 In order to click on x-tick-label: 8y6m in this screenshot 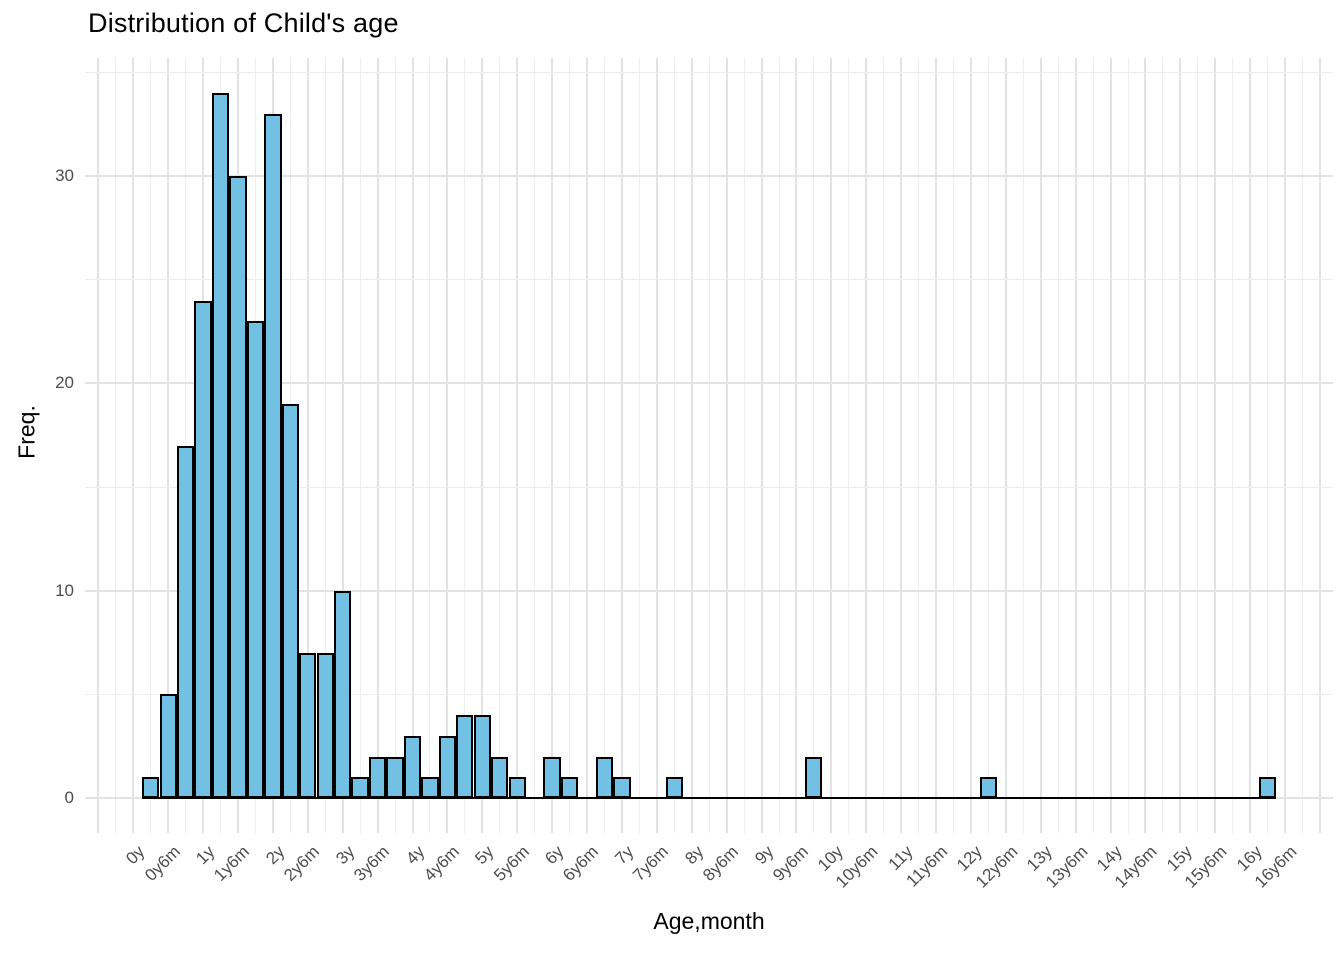, I will do `click(721, 863)`.